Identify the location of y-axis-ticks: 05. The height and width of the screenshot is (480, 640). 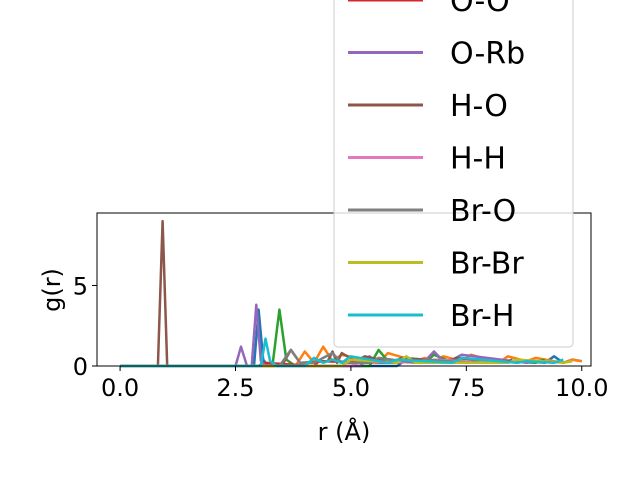
(85, 326).